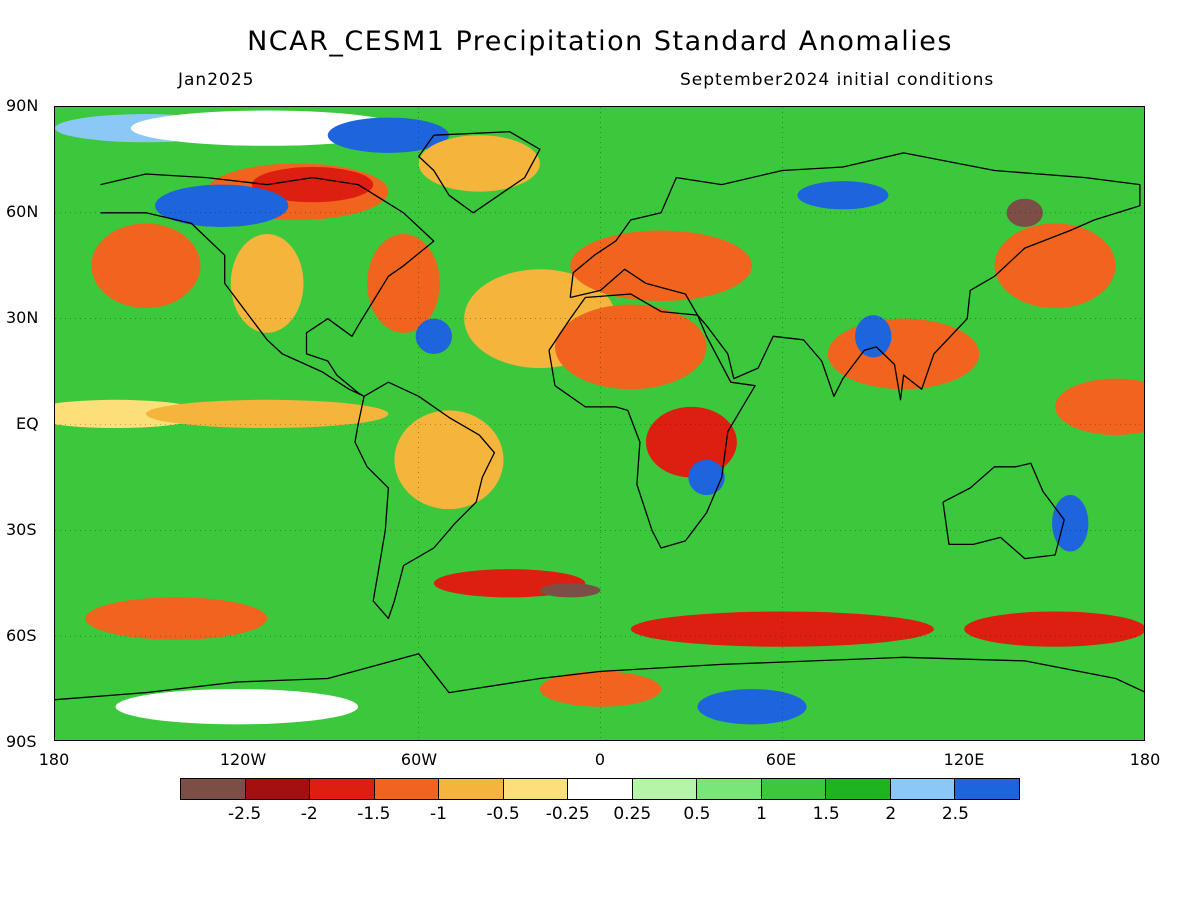  Describe the element at coordinates (22, 211) in the screenshot. I see `lat-label-60n: 60N` at that location.